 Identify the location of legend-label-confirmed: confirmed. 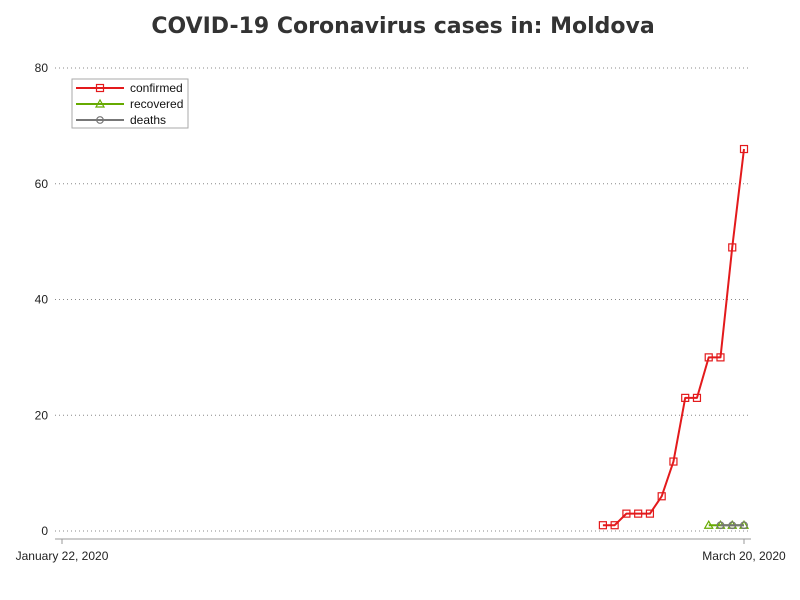
(156, 88).